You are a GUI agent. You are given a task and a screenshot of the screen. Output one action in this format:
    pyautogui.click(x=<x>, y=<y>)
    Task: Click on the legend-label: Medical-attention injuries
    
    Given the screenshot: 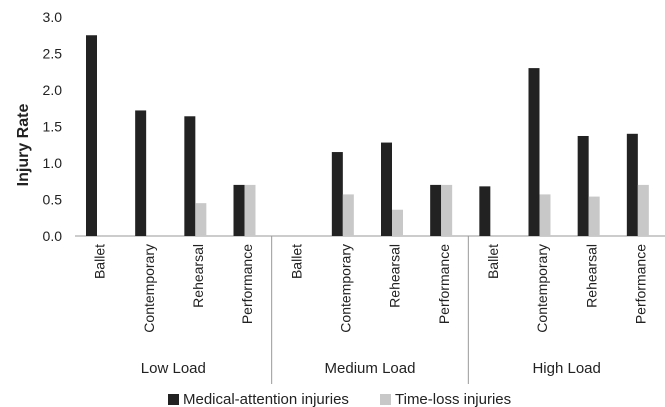 What is the action you would take?
    pyautogui.click(x=266, y=399)
    